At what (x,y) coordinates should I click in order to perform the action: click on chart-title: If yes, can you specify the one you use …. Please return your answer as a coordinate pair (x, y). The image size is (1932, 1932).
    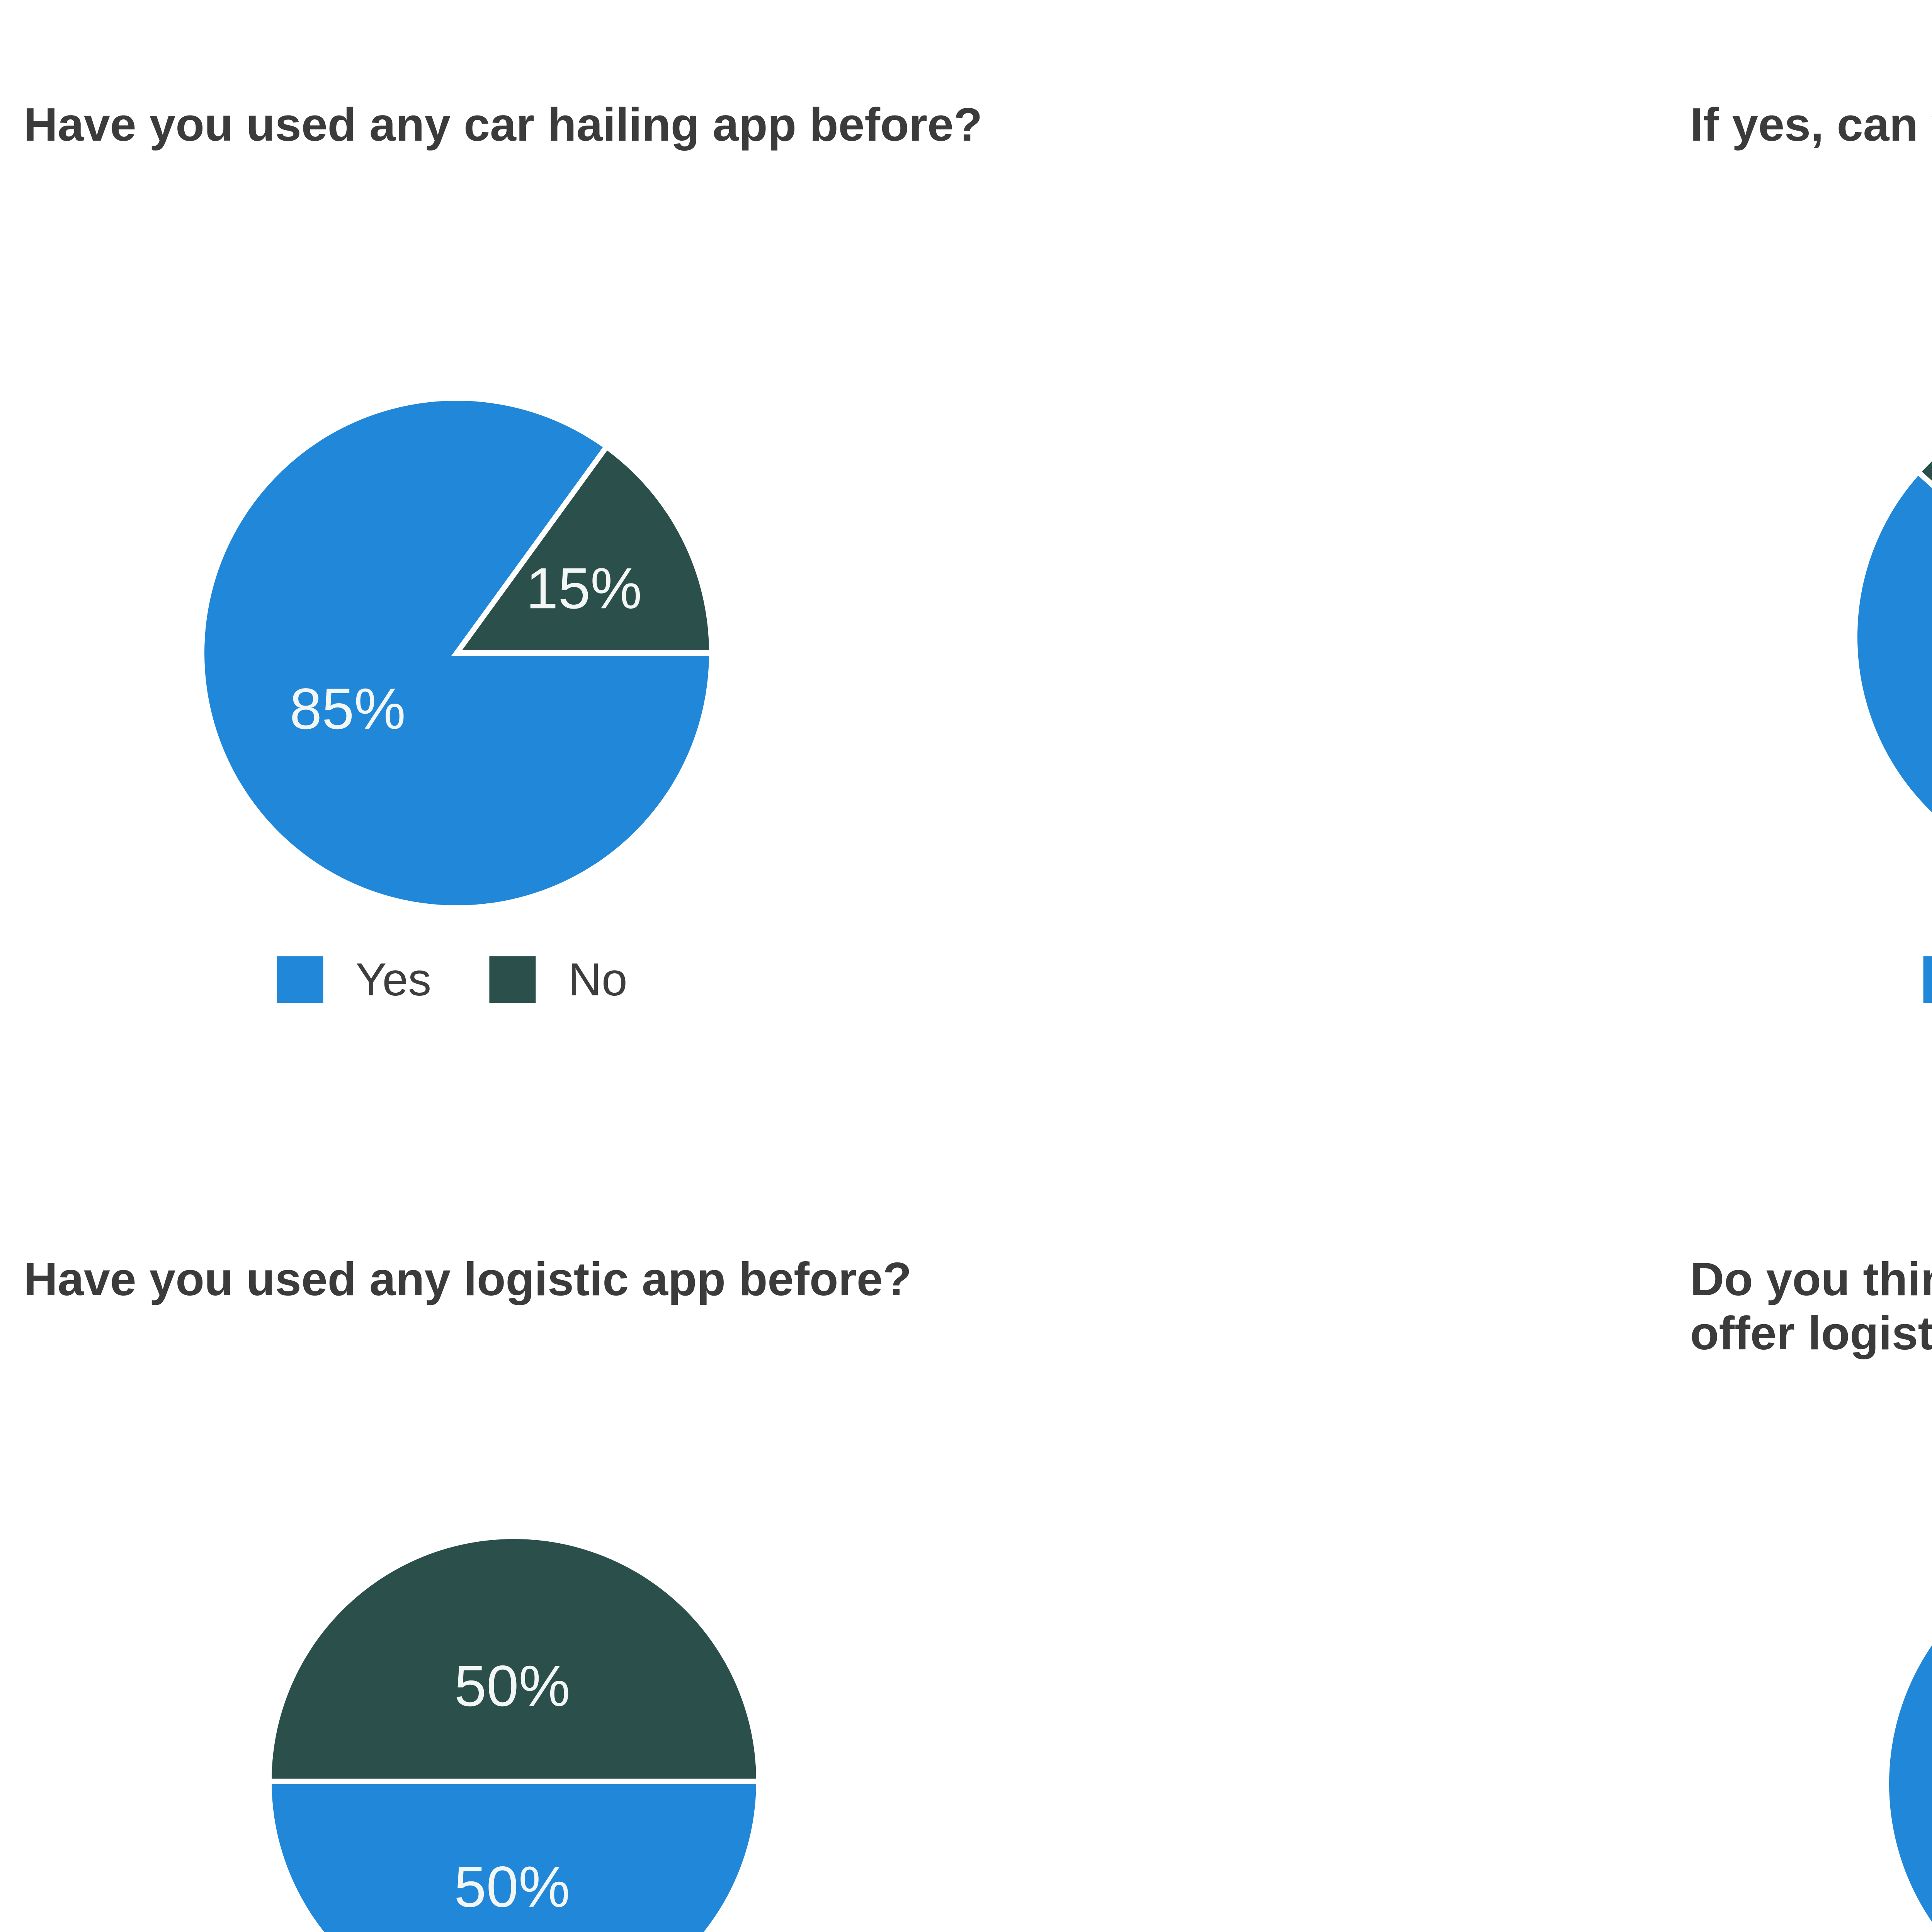
    Looking at the image, I should click on (1811, 125).